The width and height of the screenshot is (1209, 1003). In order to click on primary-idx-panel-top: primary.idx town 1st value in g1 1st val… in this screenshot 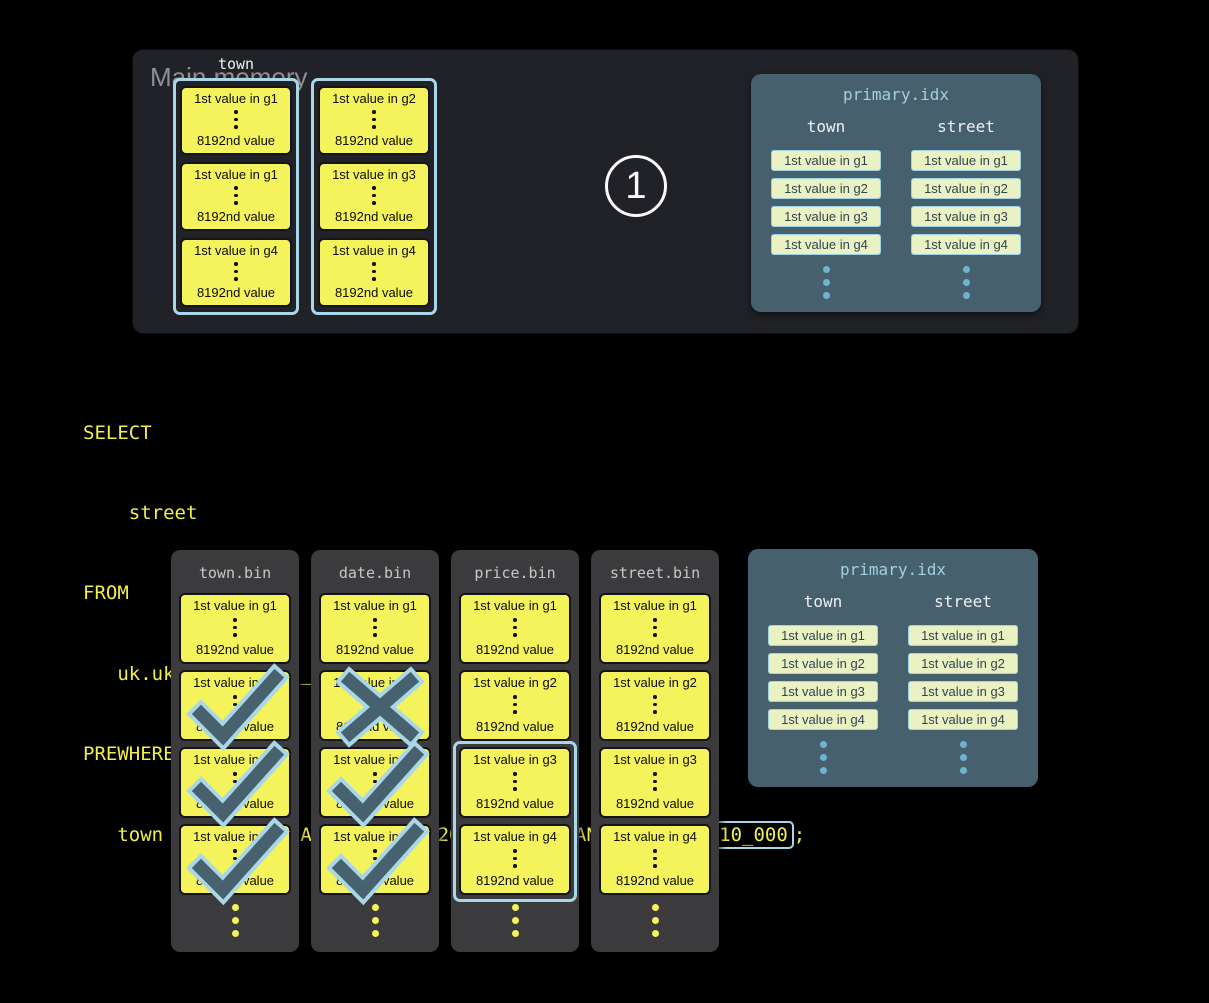, I will do `click(896, 193)`.